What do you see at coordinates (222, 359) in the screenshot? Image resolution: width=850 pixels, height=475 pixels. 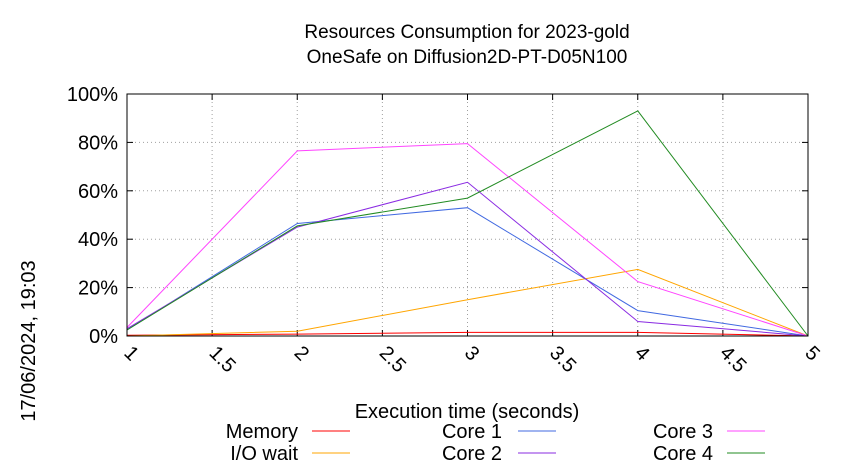 I see `x-tick-label: 1.5` at bounding box center [222, 359].